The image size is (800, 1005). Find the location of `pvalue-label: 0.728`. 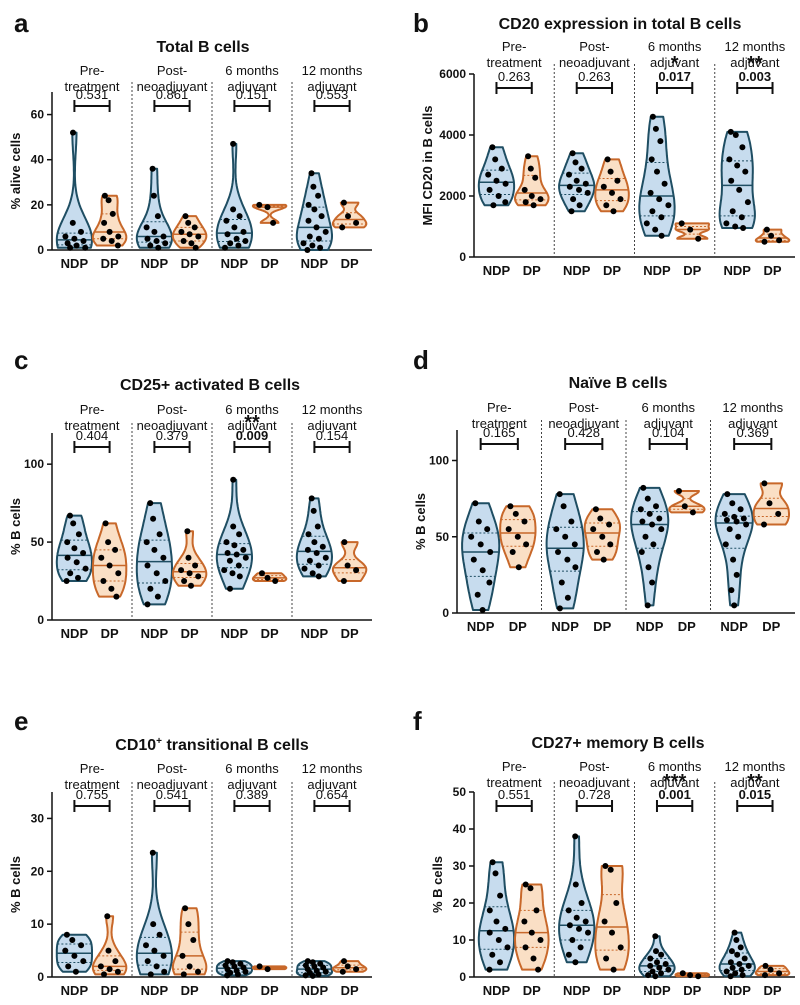

pvalue-label: 0.728 is located at coordinates (594, 794).